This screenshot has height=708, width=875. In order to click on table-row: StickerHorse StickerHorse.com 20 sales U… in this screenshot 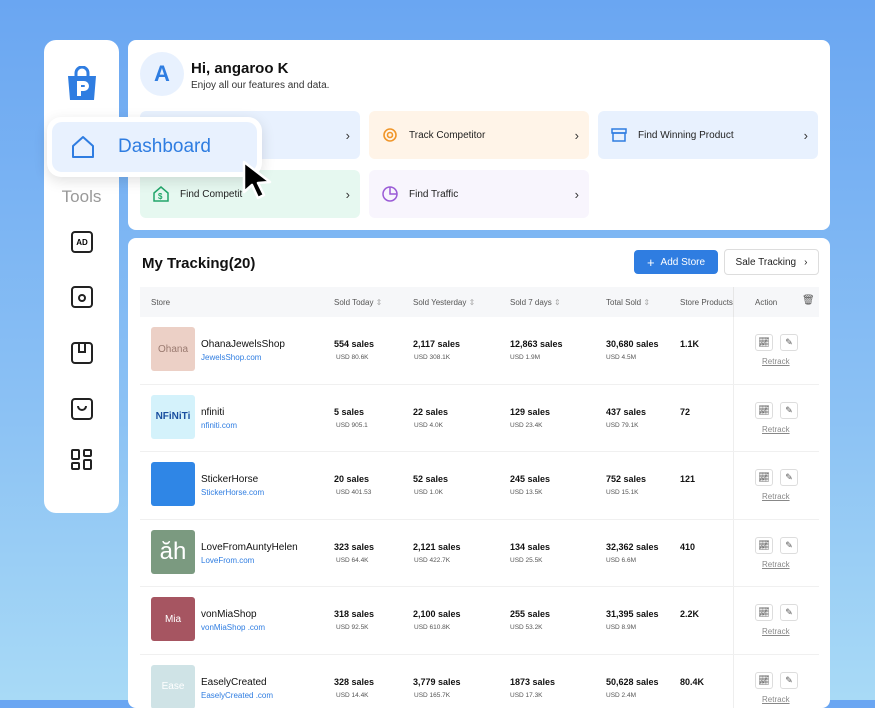, I will do `click(479, 486)`.